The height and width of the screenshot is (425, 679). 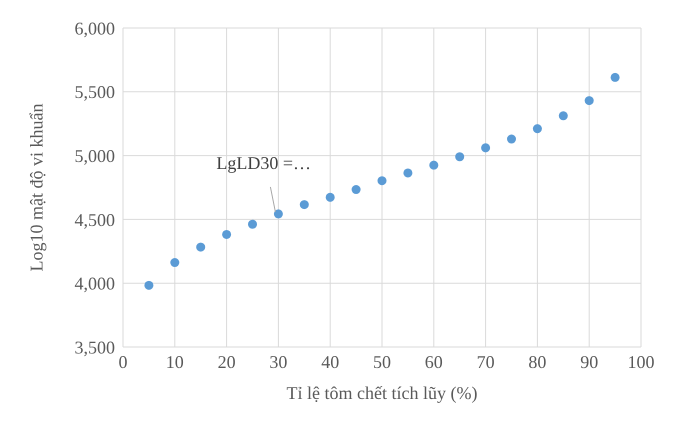 What do you see at coordinates (278, 362) in the screenshot?
I see `x-tick-label: 30` at bounding box center [278, 362].